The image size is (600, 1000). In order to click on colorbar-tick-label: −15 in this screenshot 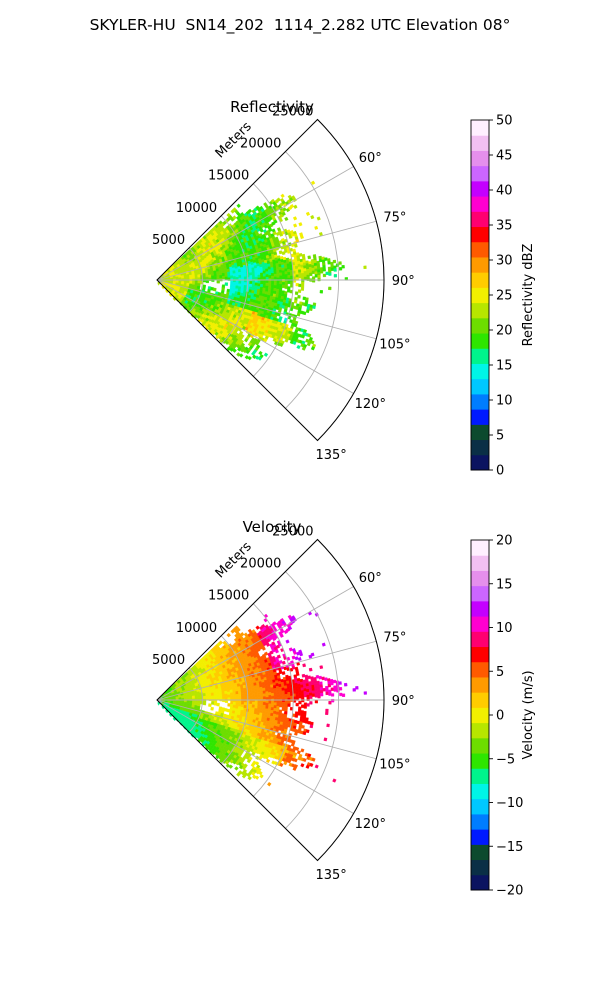, I will do `click(509, 847)`.